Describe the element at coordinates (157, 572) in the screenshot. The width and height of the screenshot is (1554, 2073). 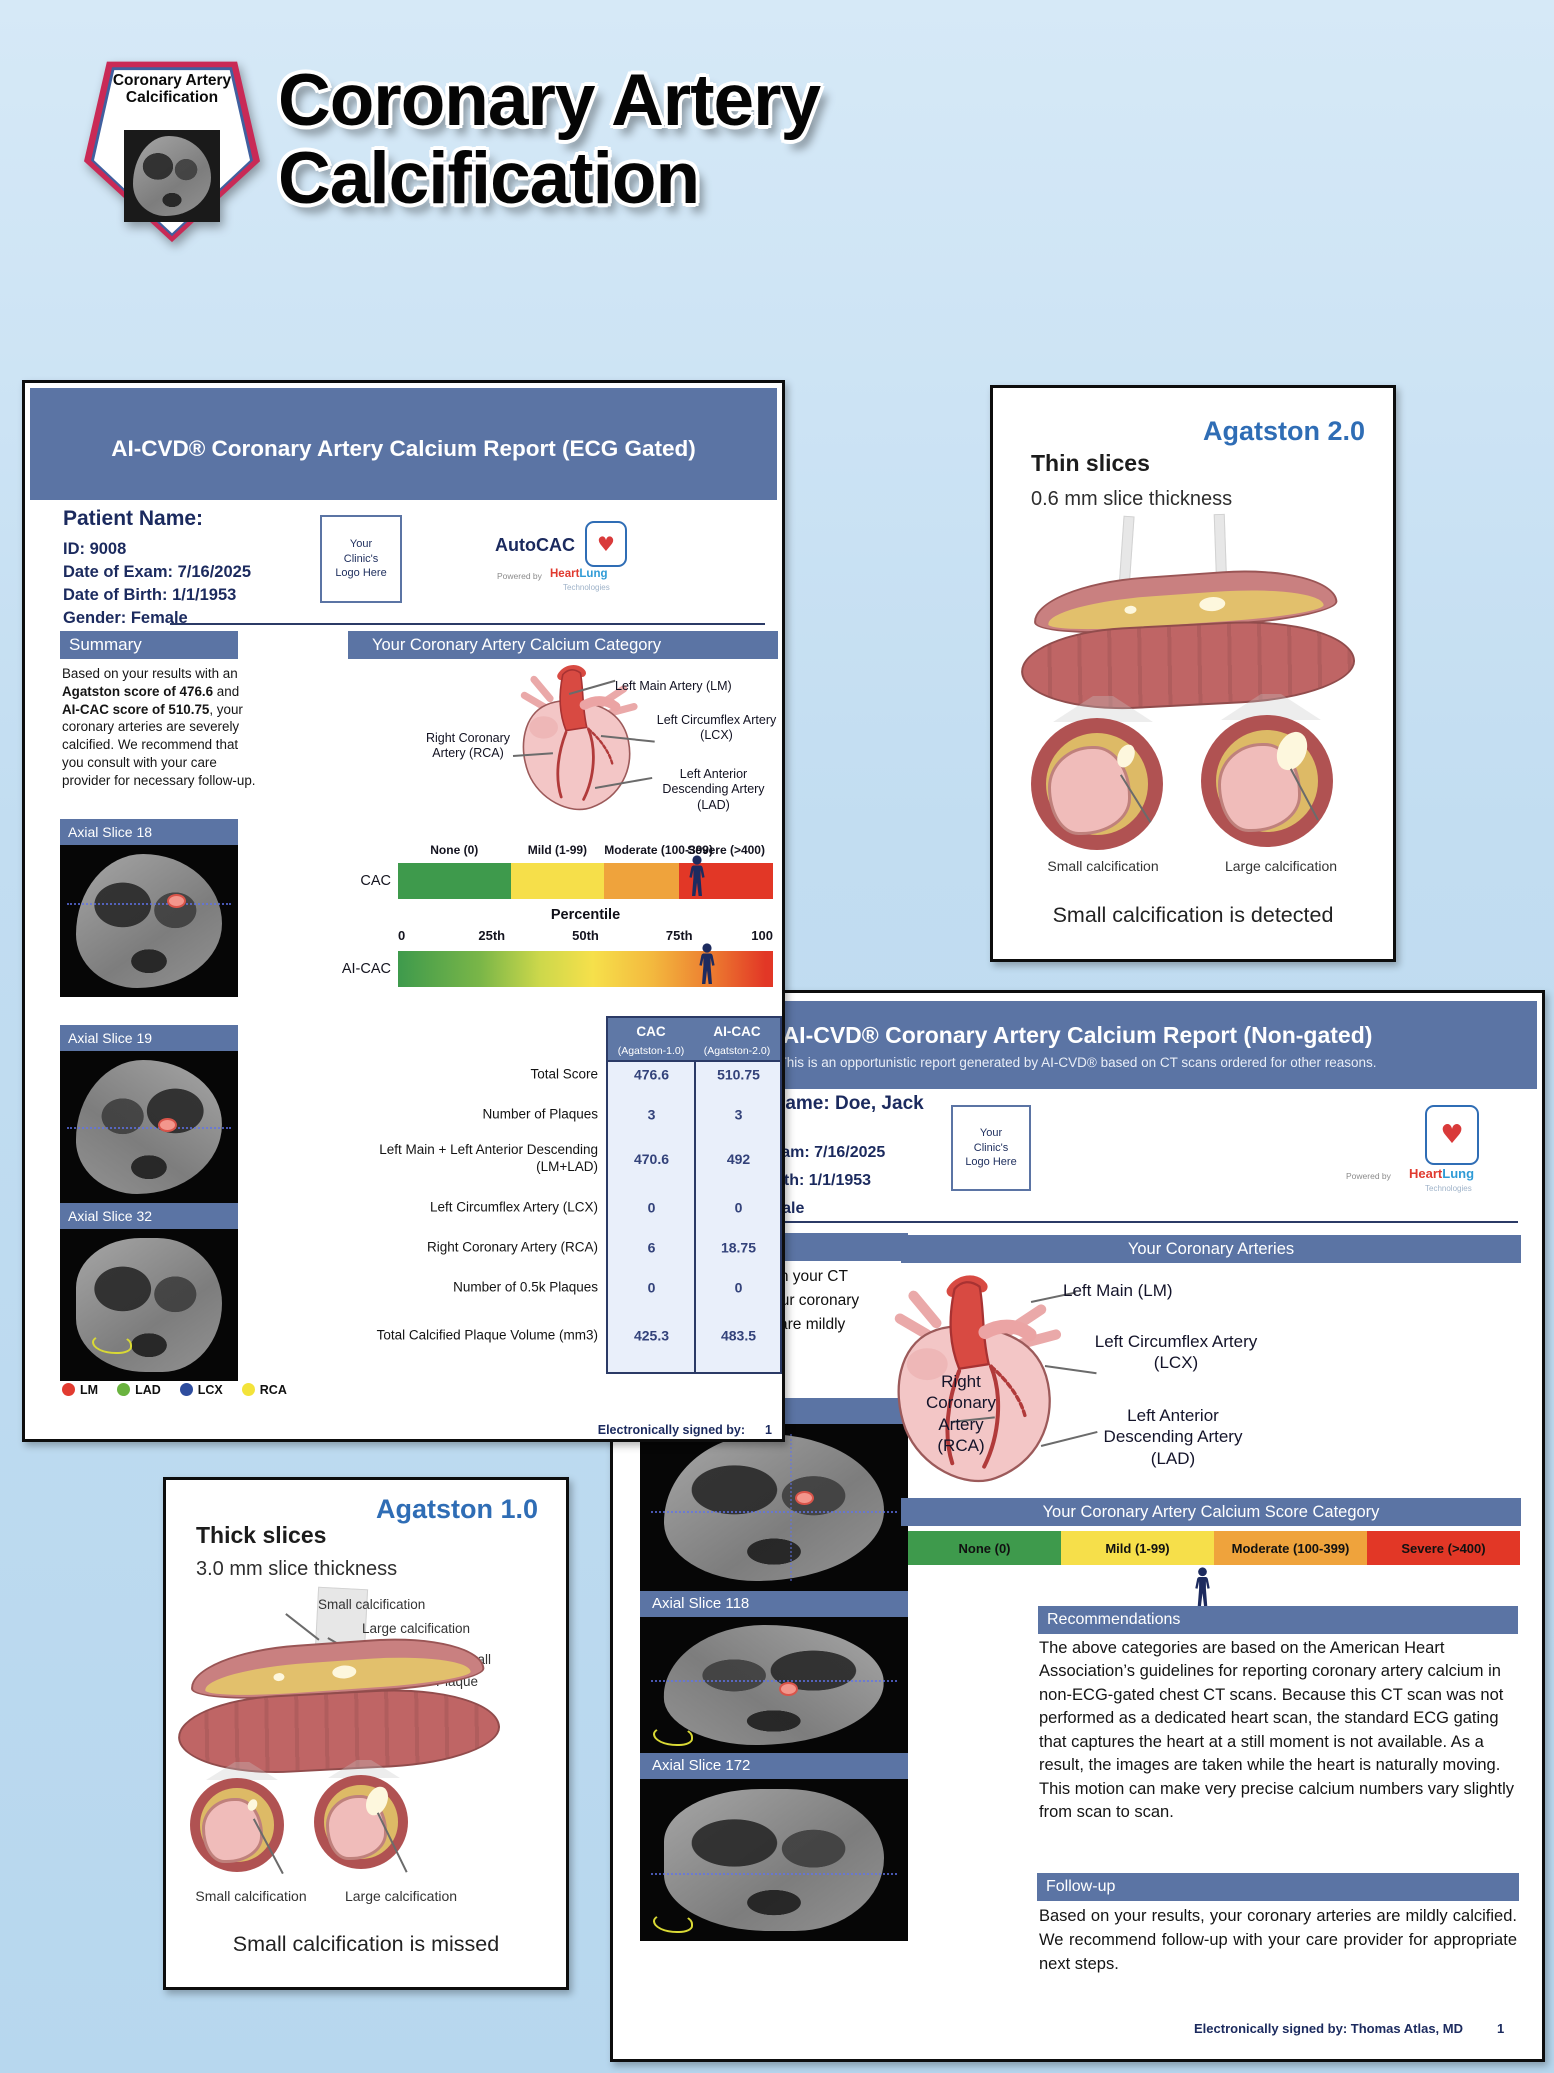
I see `gated-exam-date: Date of Exam: 7/16/2025` at that location.